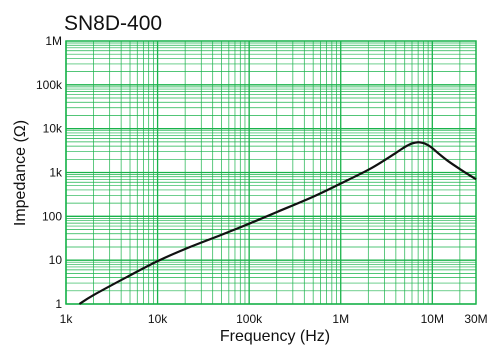 The width and height of the screenshot is (496, 349). What do you see at coordinates (67, 319) in the screenshot?
I see `x-tick-label: 1k` at bounding box center [67, 319].